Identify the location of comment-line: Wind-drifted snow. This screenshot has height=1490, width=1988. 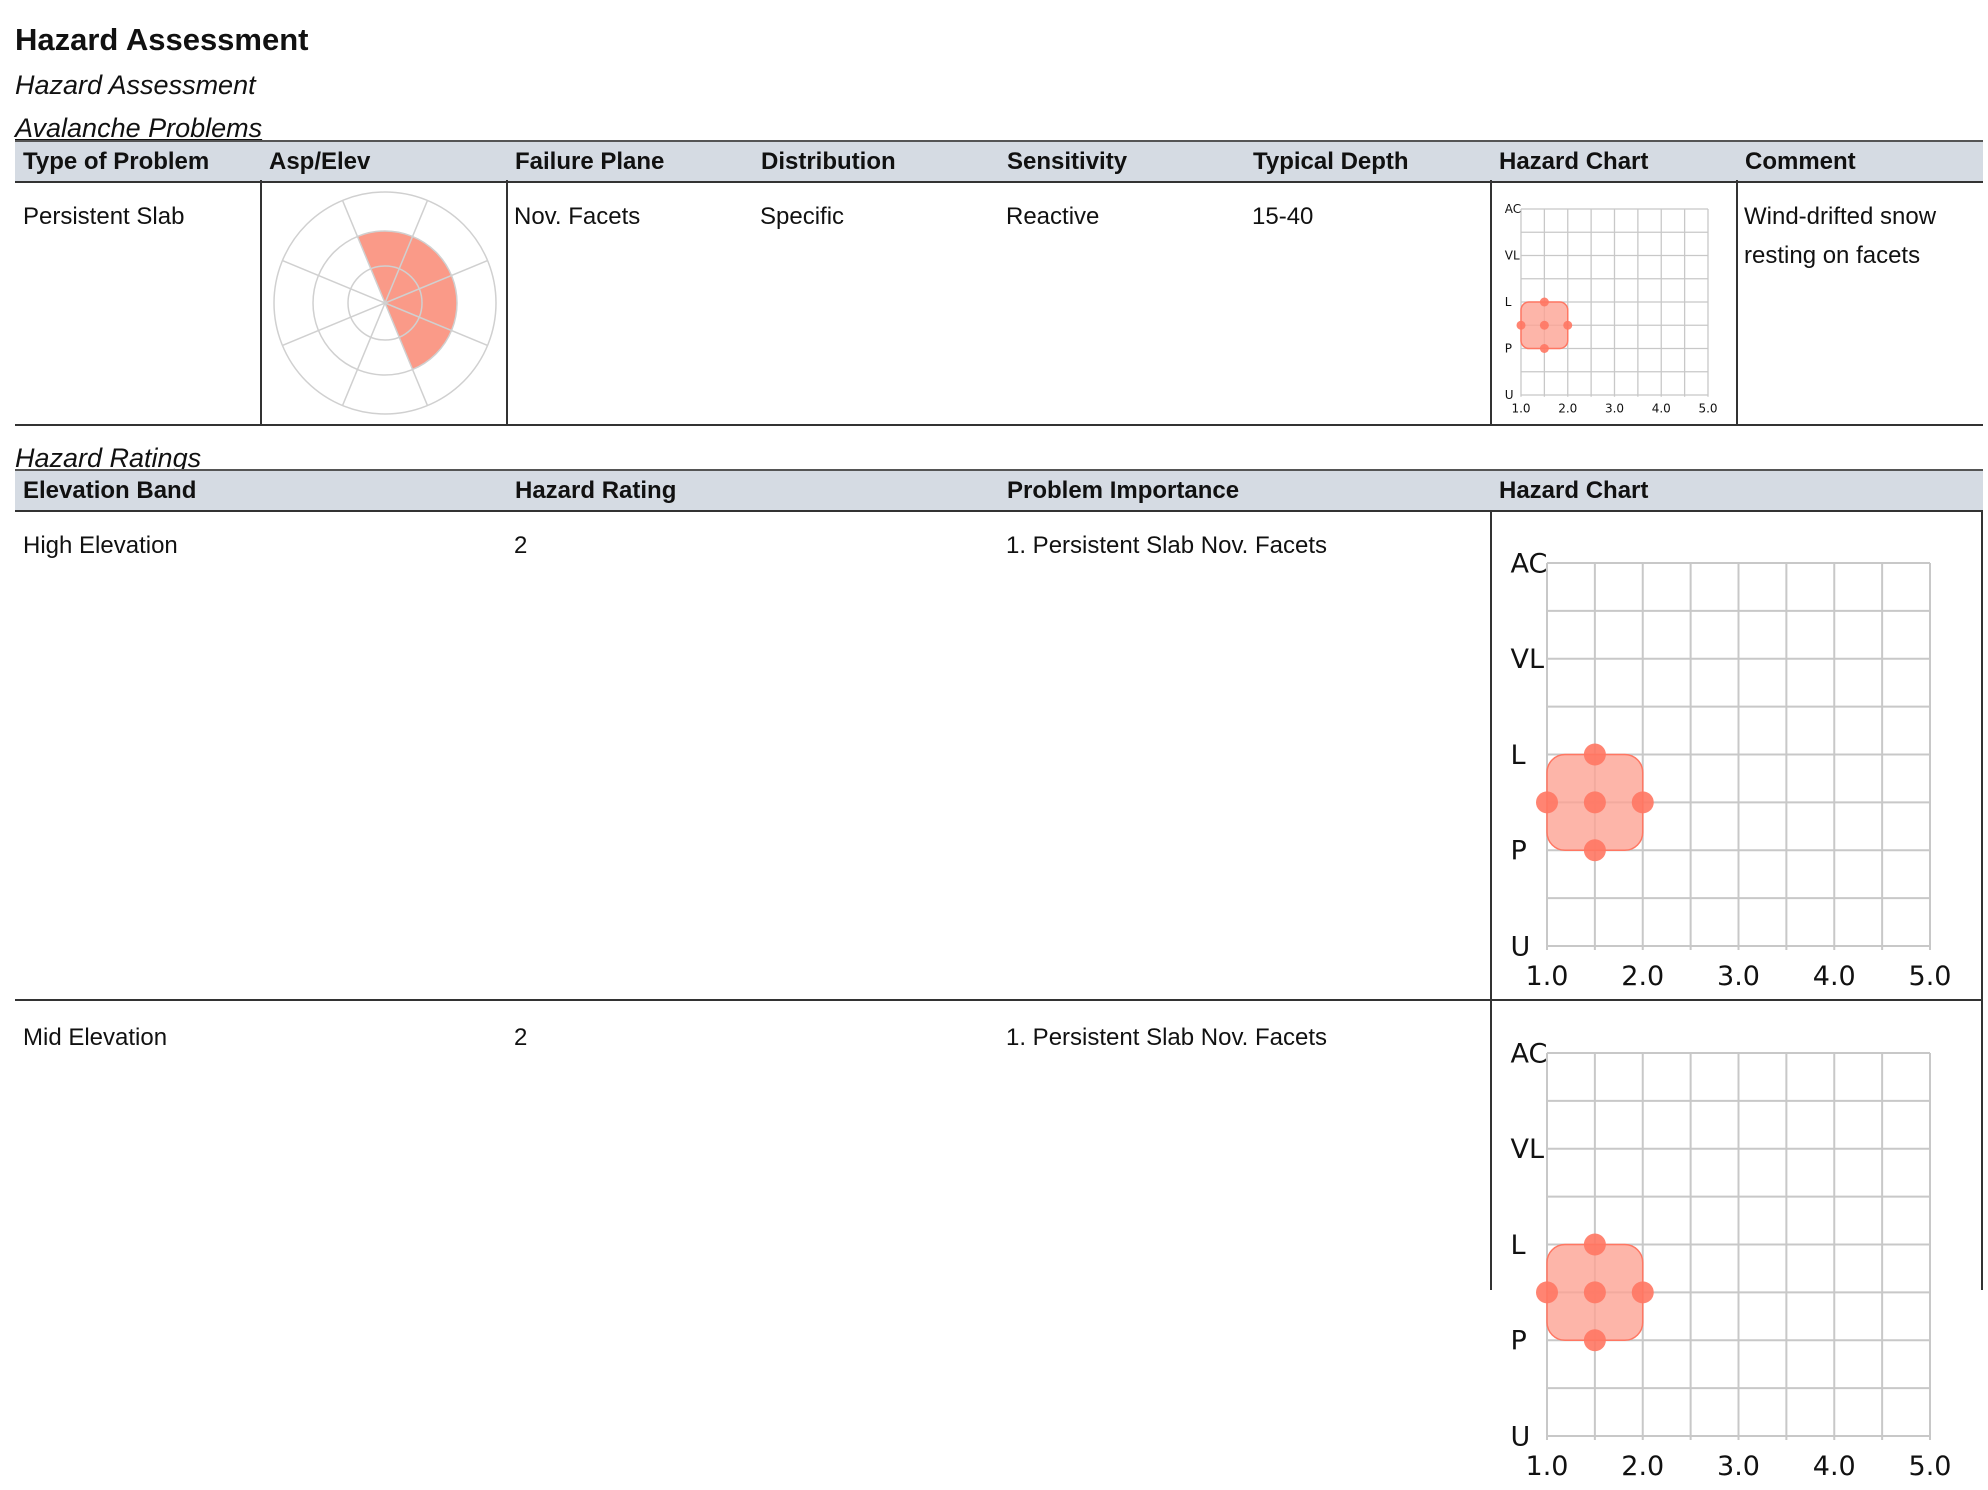
(1840, 216).